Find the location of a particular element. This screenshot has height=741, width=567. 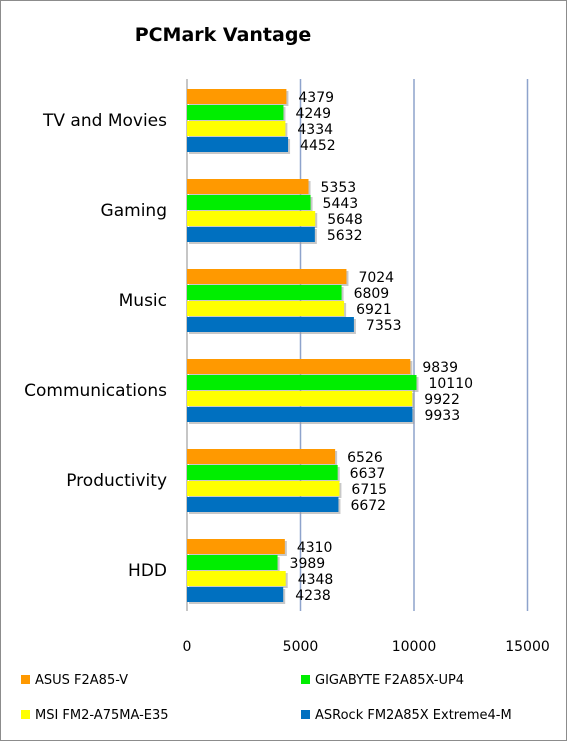

data-label: 4452 is located at coordinates (318, 146).